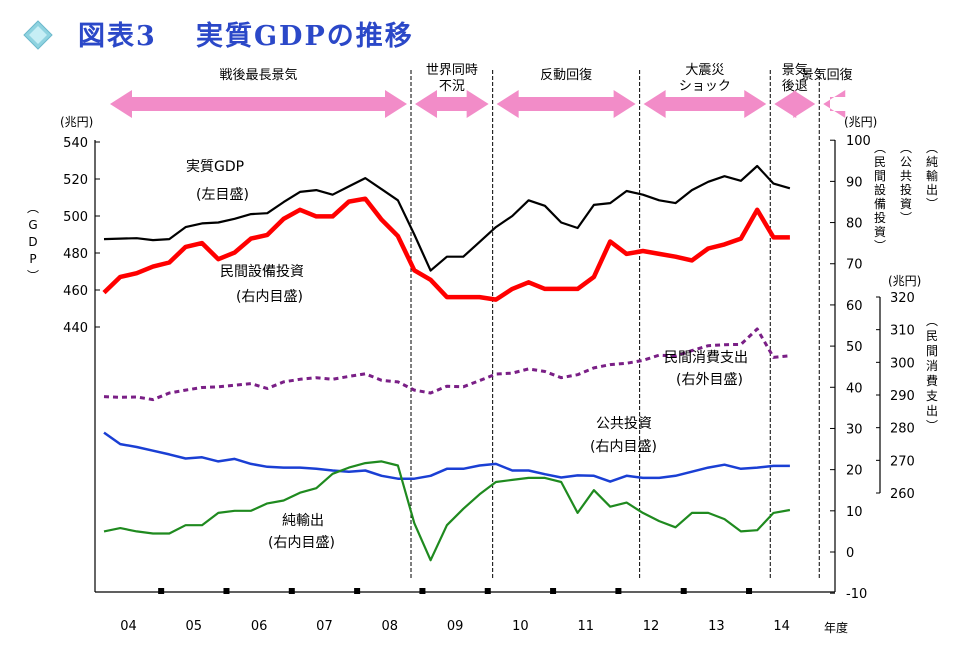  Describe the element at coordinates (520, 626) in the screenshot. I see `x-tick-label: 10` at that location.